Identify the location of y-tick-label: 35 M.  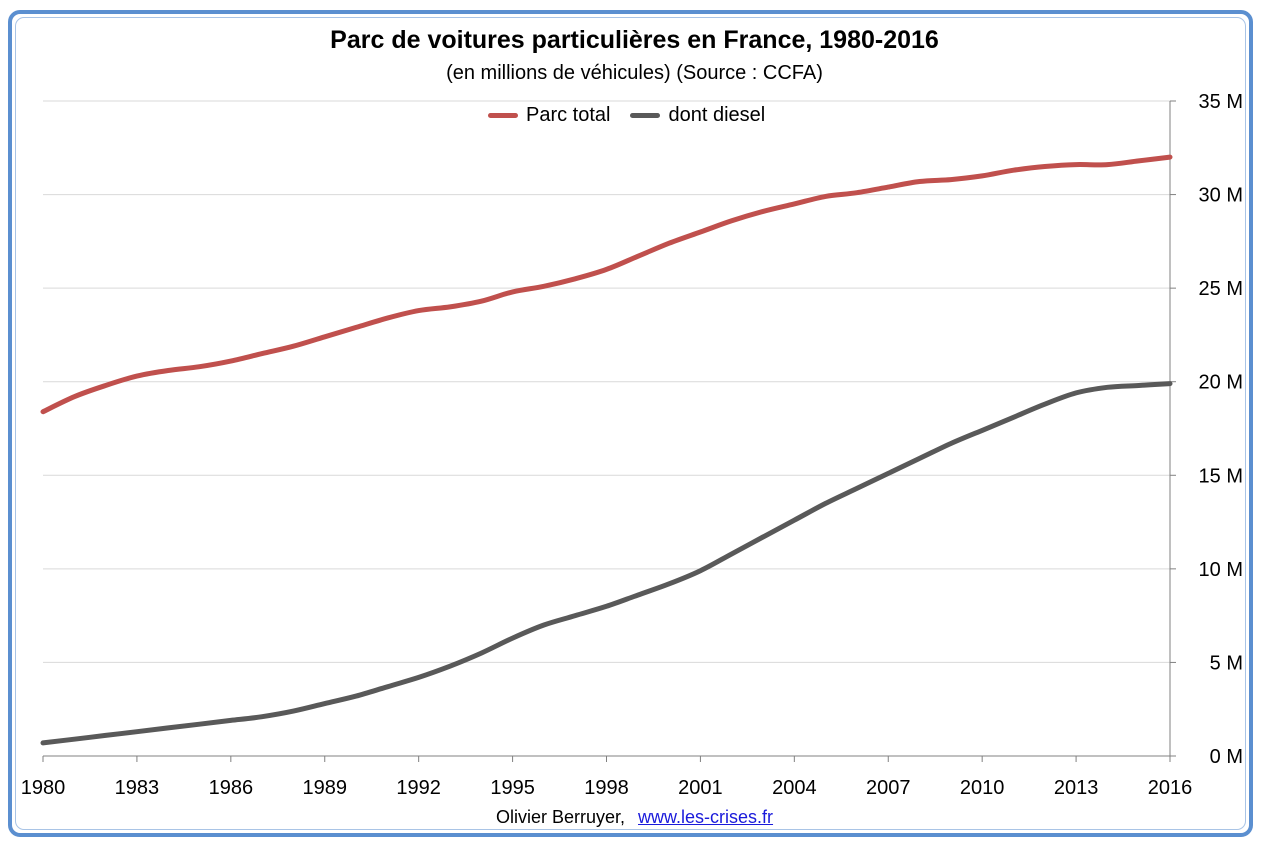
(1221, 102).